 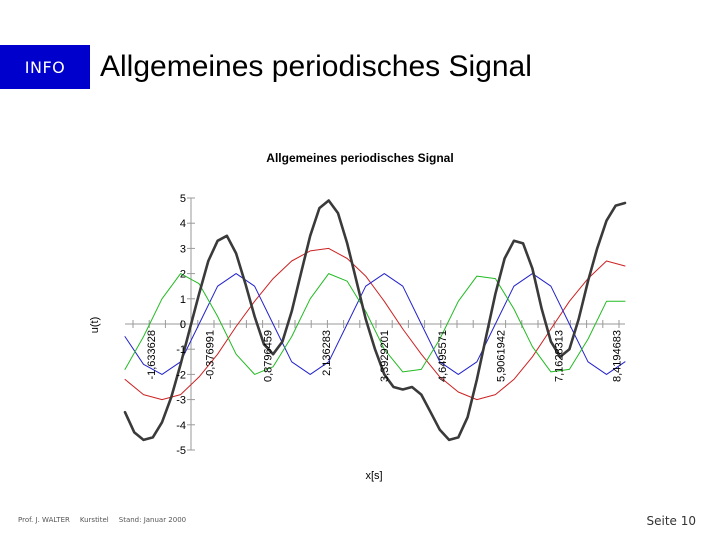 What do you see at coordinates (501, 356) in the screenshot?
I see `x-tick-label: 5,9061942` at bounding box center [501, 356].